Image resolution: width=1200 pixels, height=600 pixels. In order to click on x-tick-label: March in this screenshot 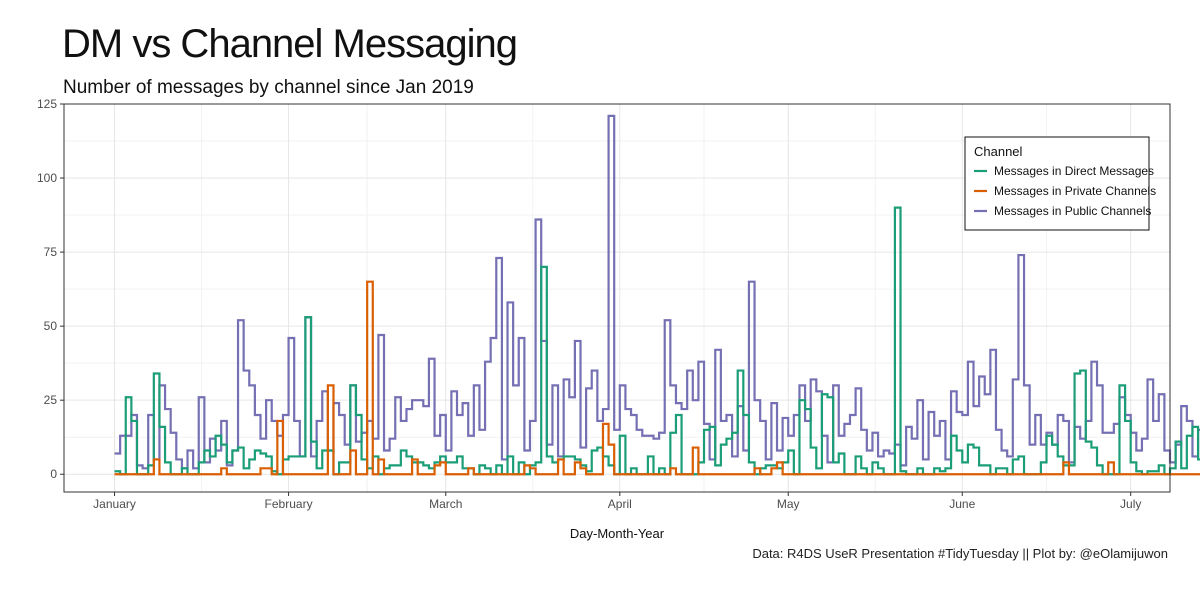, I will do `click(445, 504)`.